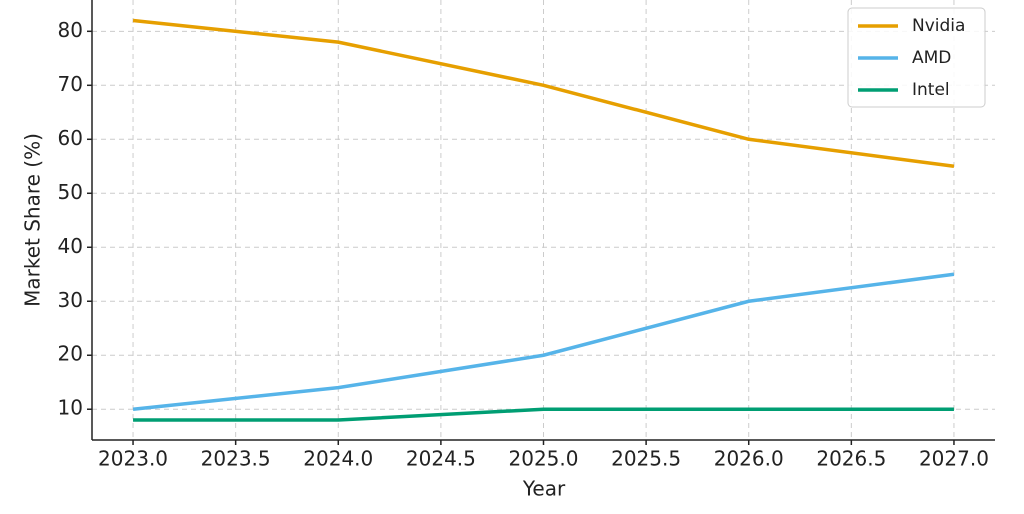 This screenshot has height=514, width=1024. Describe the element at coordinates (851, 459) in the screenshot. I see `x-tick-label: 2026.5` at that location.